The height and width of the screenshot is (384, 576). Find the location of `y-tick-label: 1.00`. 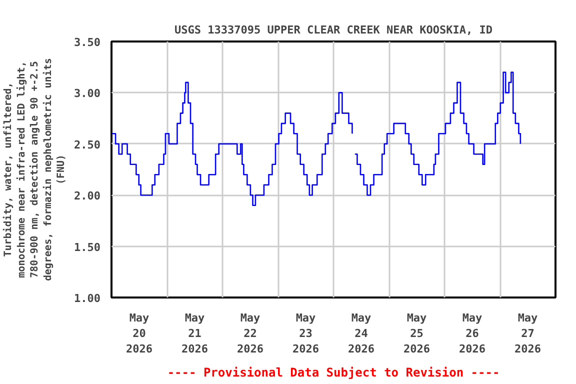

y-tick-label: 1.00 is located at coordinates (87, 298).